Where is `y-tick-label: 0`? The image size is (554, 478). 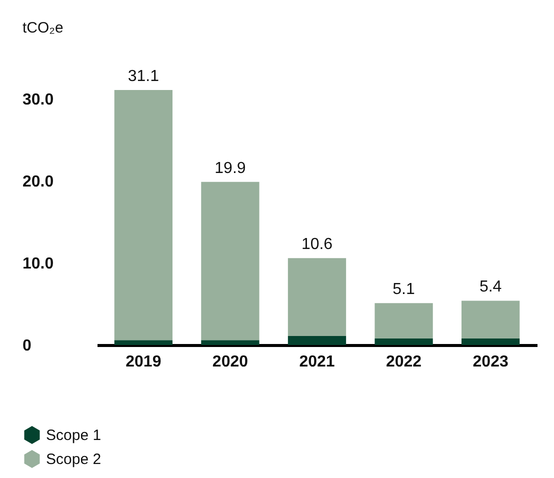 y-tick-label: 0 is located at coordinates (27, 346).